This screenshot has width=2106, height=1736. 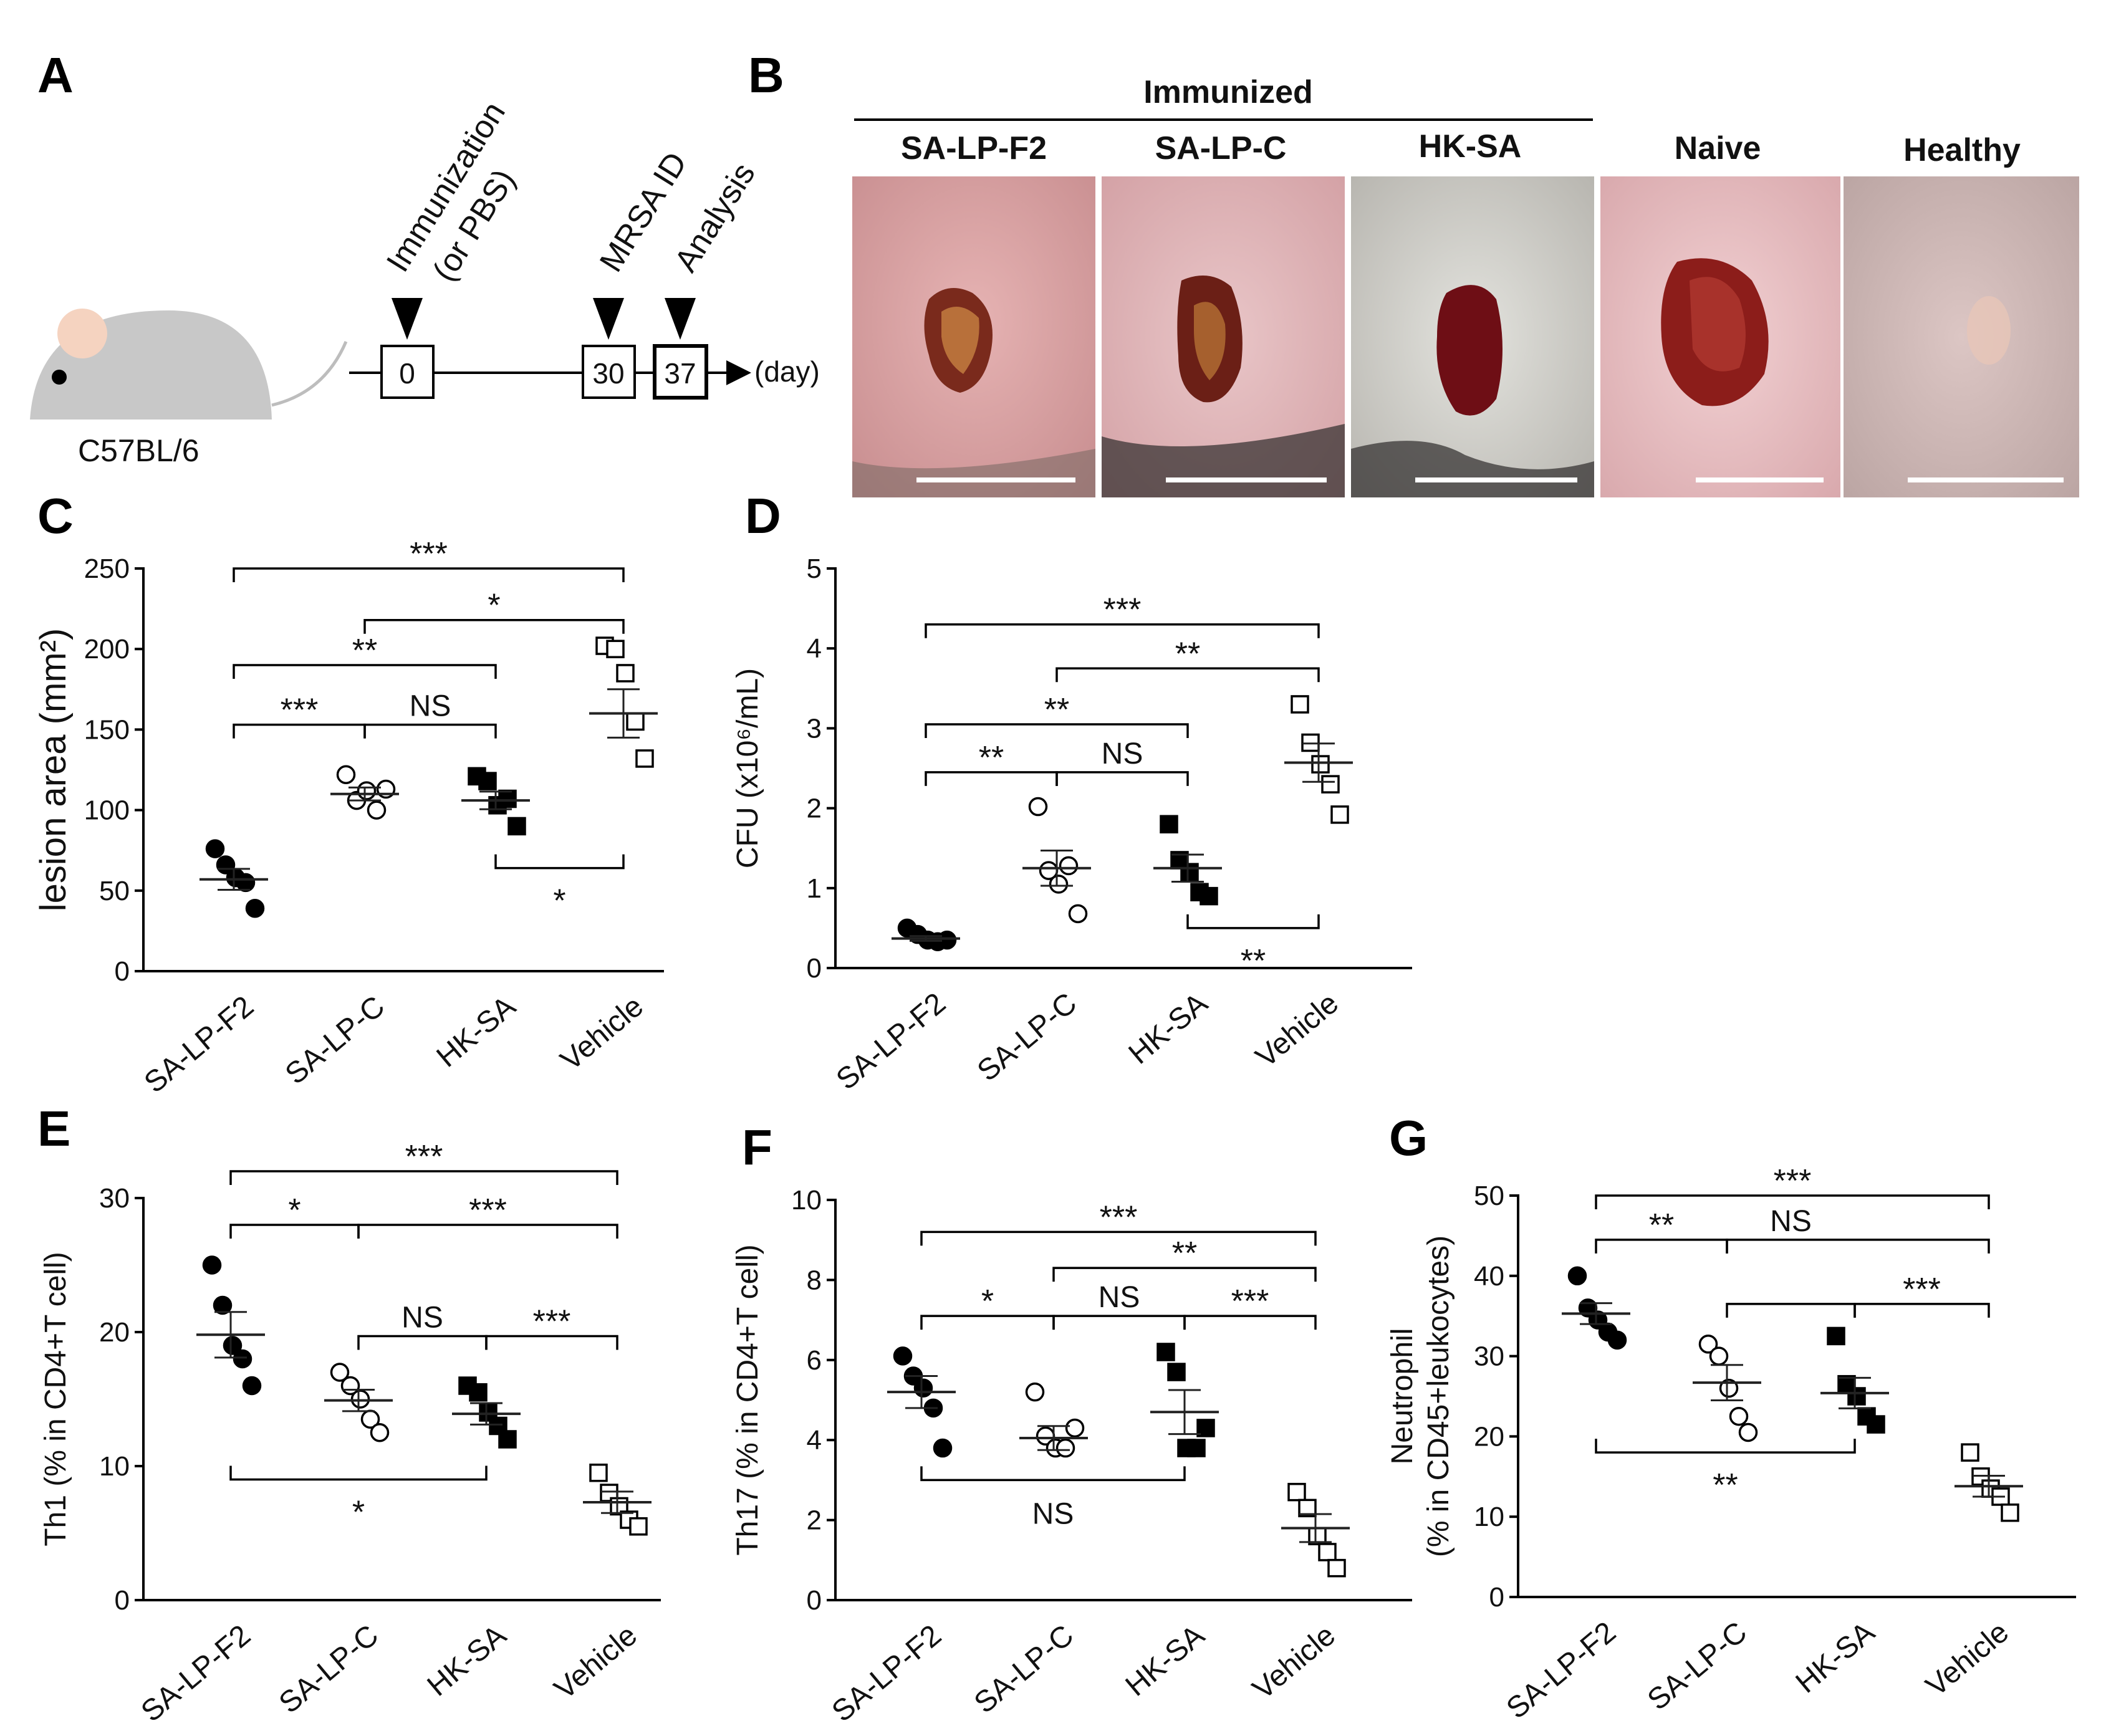 What do you see at coordinates (1402, 1396) in the screenshot?
I see `y-axis-label: Neutrophil` at bounding box center [1402, 1396].